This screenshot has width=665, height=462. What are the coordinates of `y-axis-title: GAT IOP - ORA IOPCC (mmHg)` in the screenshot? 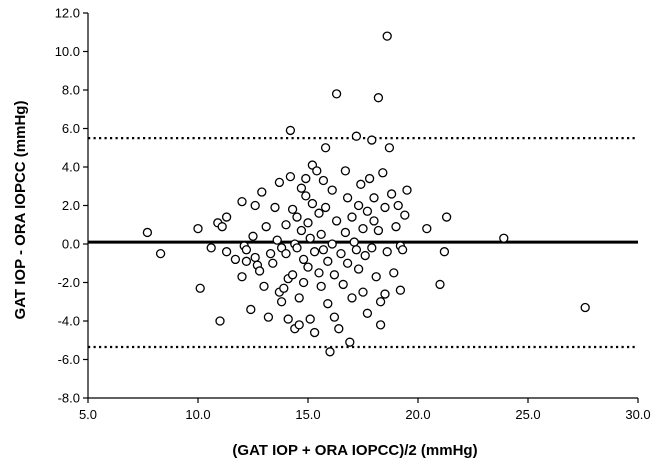 It's located at (20, 210).